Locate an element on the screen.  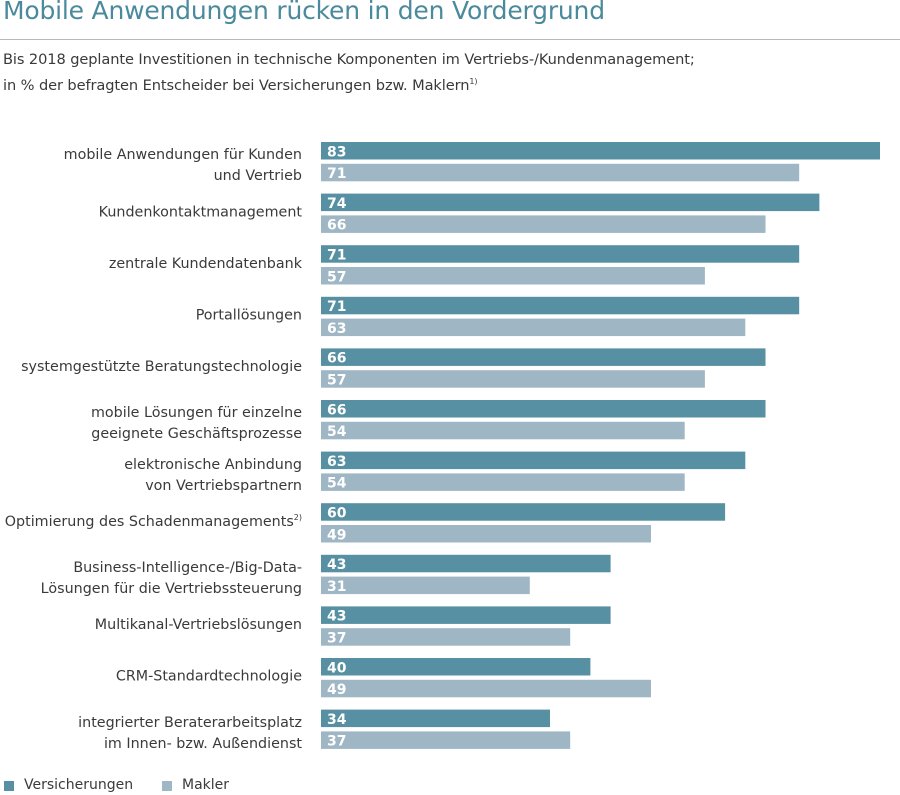
bar-group: Portallösungen 71 63 is located at coordinates (498, 316).